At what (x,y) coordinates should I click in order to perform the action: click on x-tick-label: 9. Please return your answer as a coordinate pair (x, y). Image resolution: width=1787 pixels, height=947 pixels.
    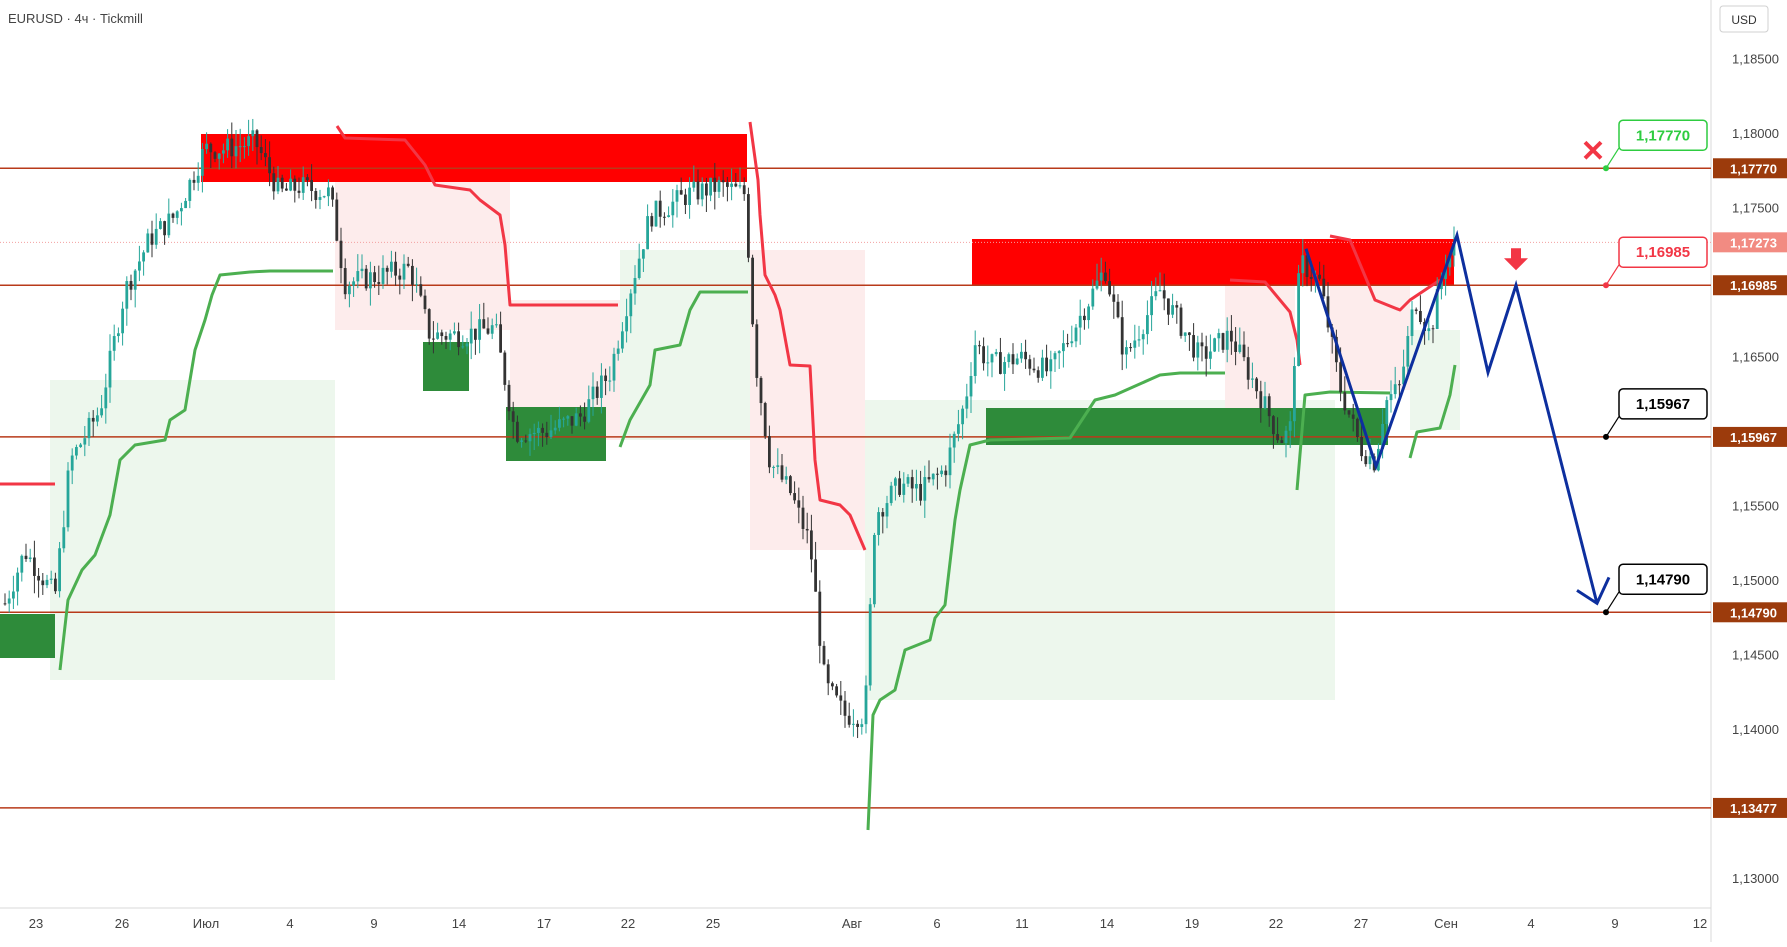
    Looking at the image, I should click on (373, 923).